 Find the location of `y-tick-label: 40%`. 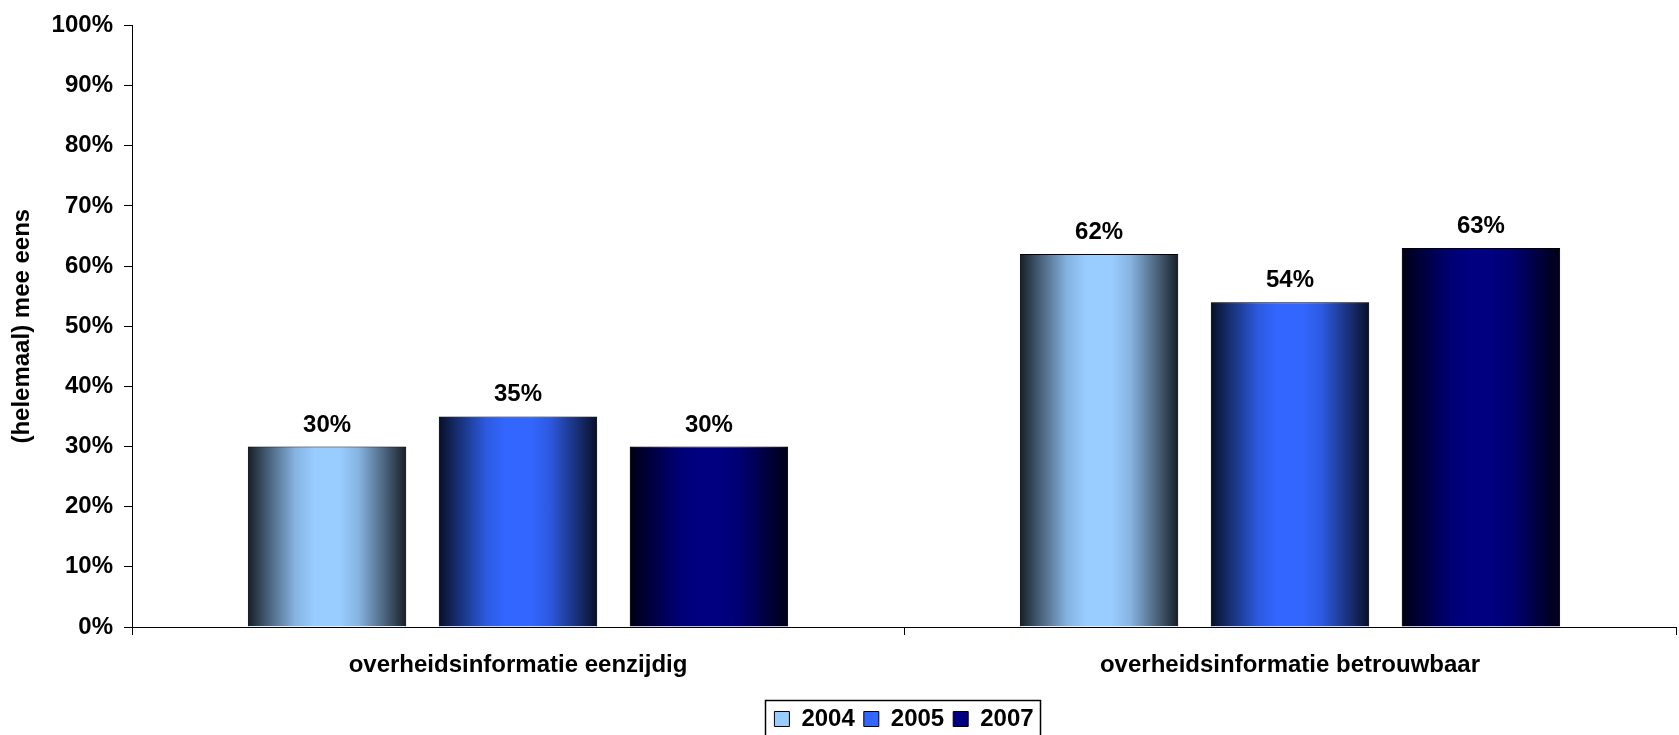

y-tick-label: 40% is located at coordinates (88, 384).